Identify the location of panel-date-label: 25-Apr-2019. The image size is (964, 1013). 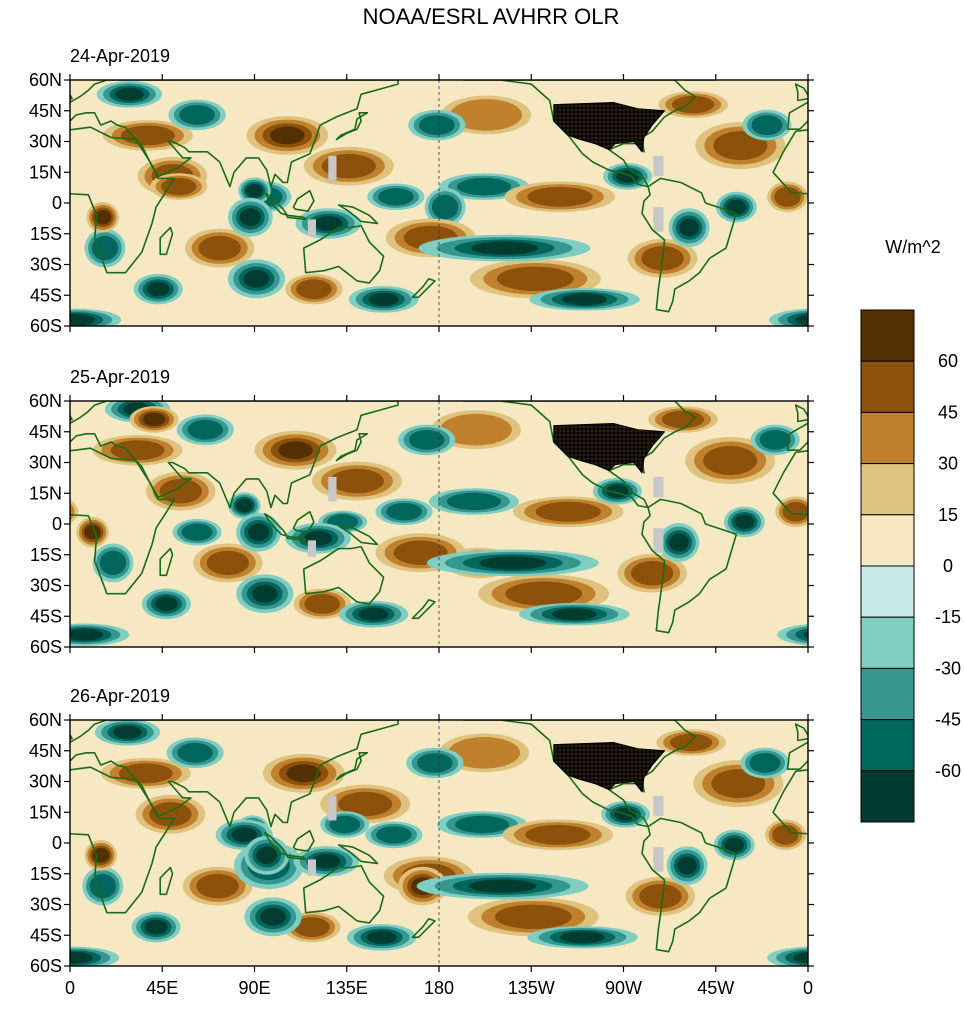
(120, 377).